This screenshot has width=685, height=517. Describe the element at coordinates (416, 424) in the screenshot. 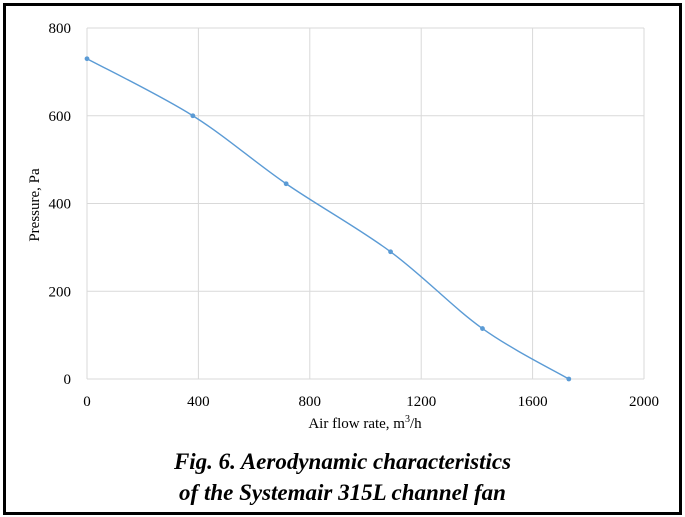

I see `x-axis-label-tail: /h` at that location.